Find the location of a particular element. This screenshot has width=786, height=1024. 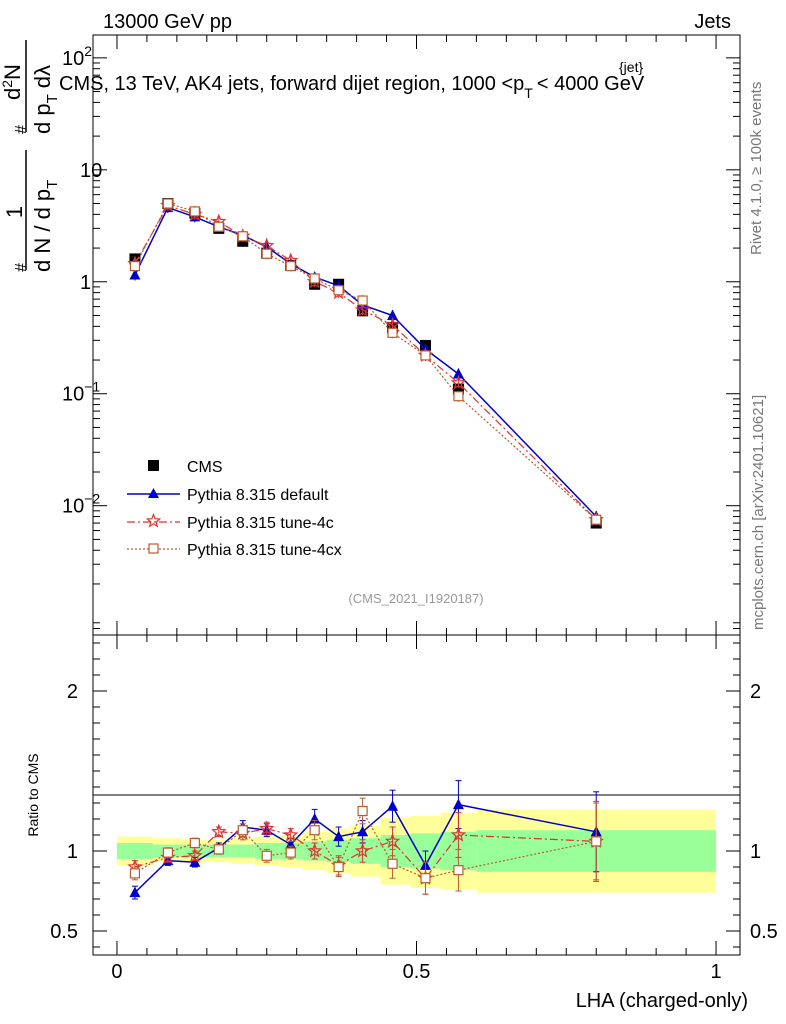

ylabel-hash-right: # is located at coordinates (21, 129).